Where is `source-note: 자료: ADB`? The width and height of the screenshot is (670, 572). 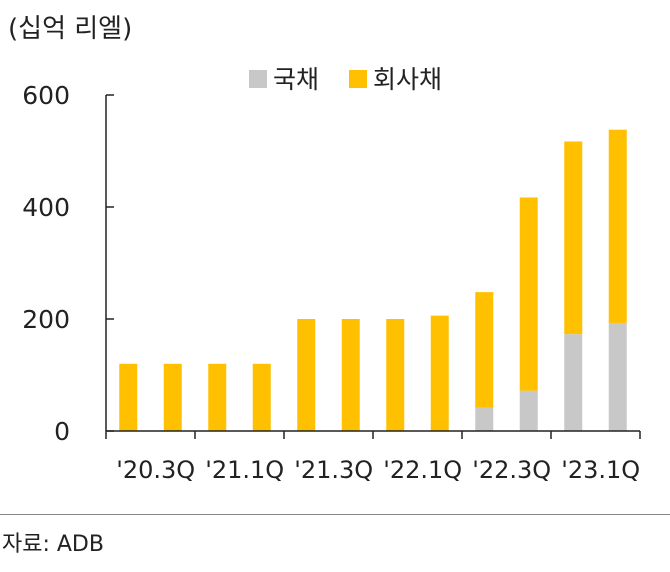 source-note: 자료: ADB is located at coordinates (53, 544).